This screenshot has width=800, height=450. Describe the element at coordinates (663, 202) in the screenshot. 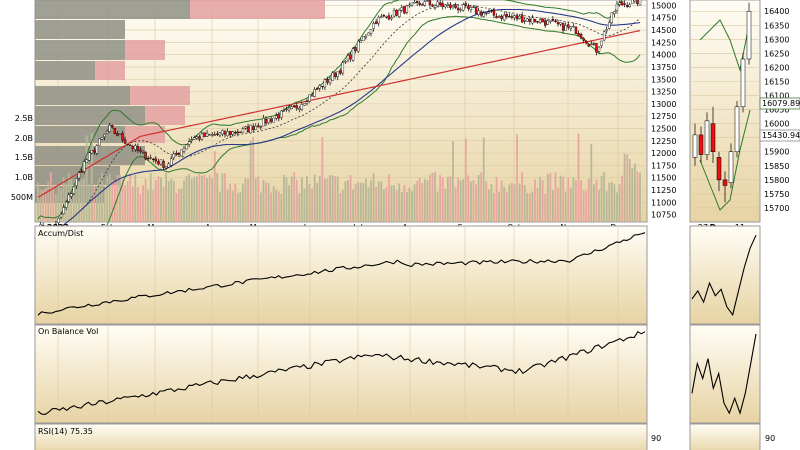

I see `price-tick-label: 11000` at that location.